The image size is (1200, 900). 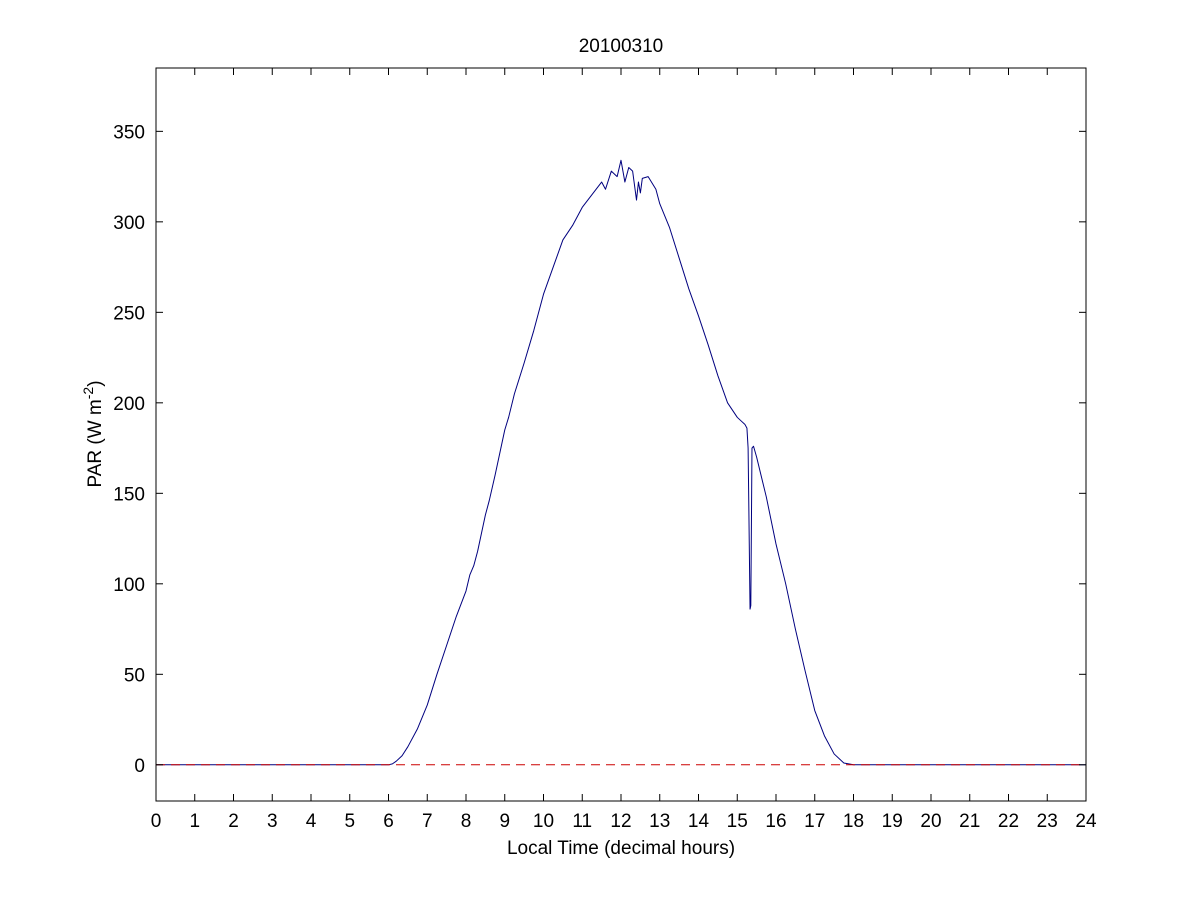 What do you see at coordinates (88, 393) in the screenshot?
I see `y-axis-title-superscript: -2` at bounding box center [88, 393].